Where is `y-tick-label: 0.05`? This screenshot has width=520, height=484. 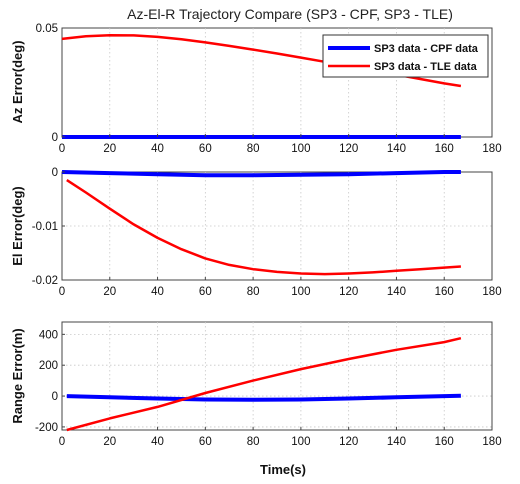
y-tick-label: 0.05 is located at coordinates (47, 29).